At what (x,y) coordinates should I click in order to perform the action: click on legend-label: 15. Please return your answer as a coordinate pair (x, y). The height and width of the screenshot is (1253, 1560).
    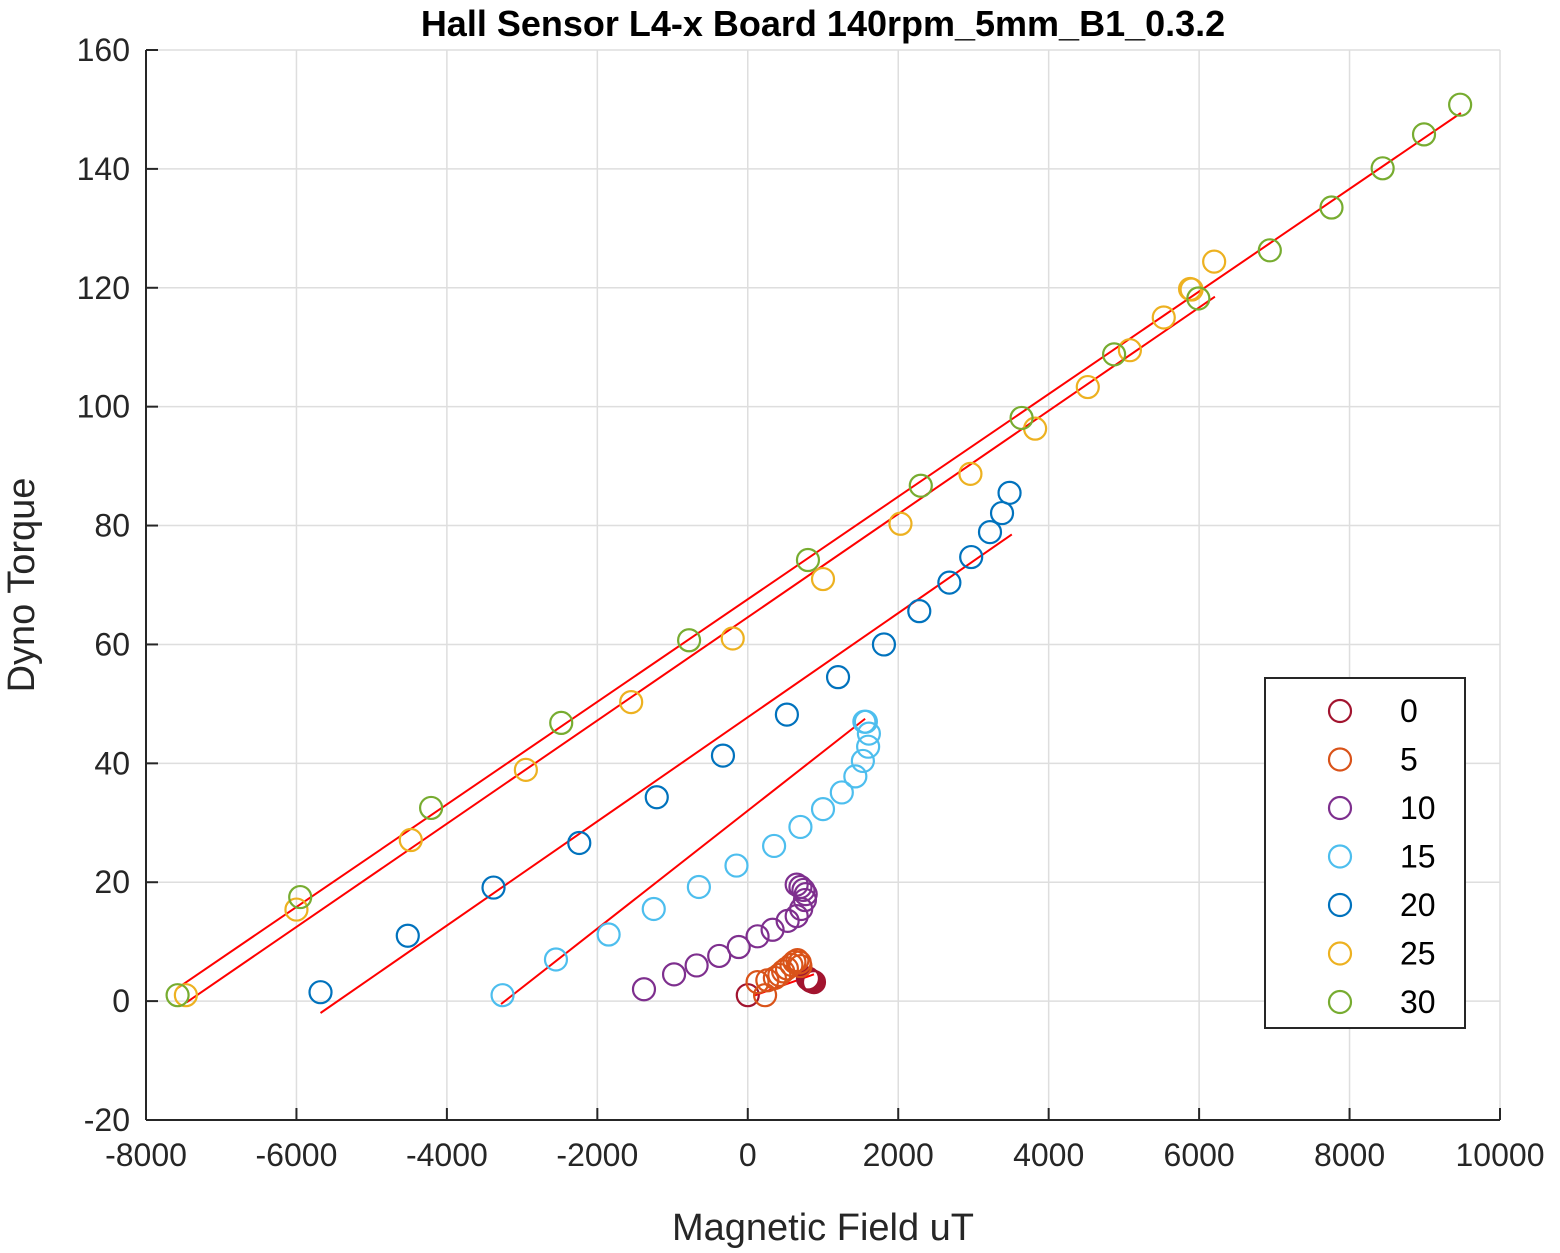
    Looking at the image, I should click on (1418, 857).